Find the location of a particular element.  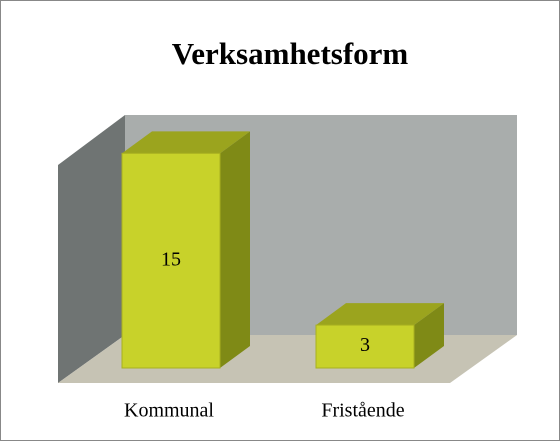

data-label: 3 is located at coordinates (365, 345).